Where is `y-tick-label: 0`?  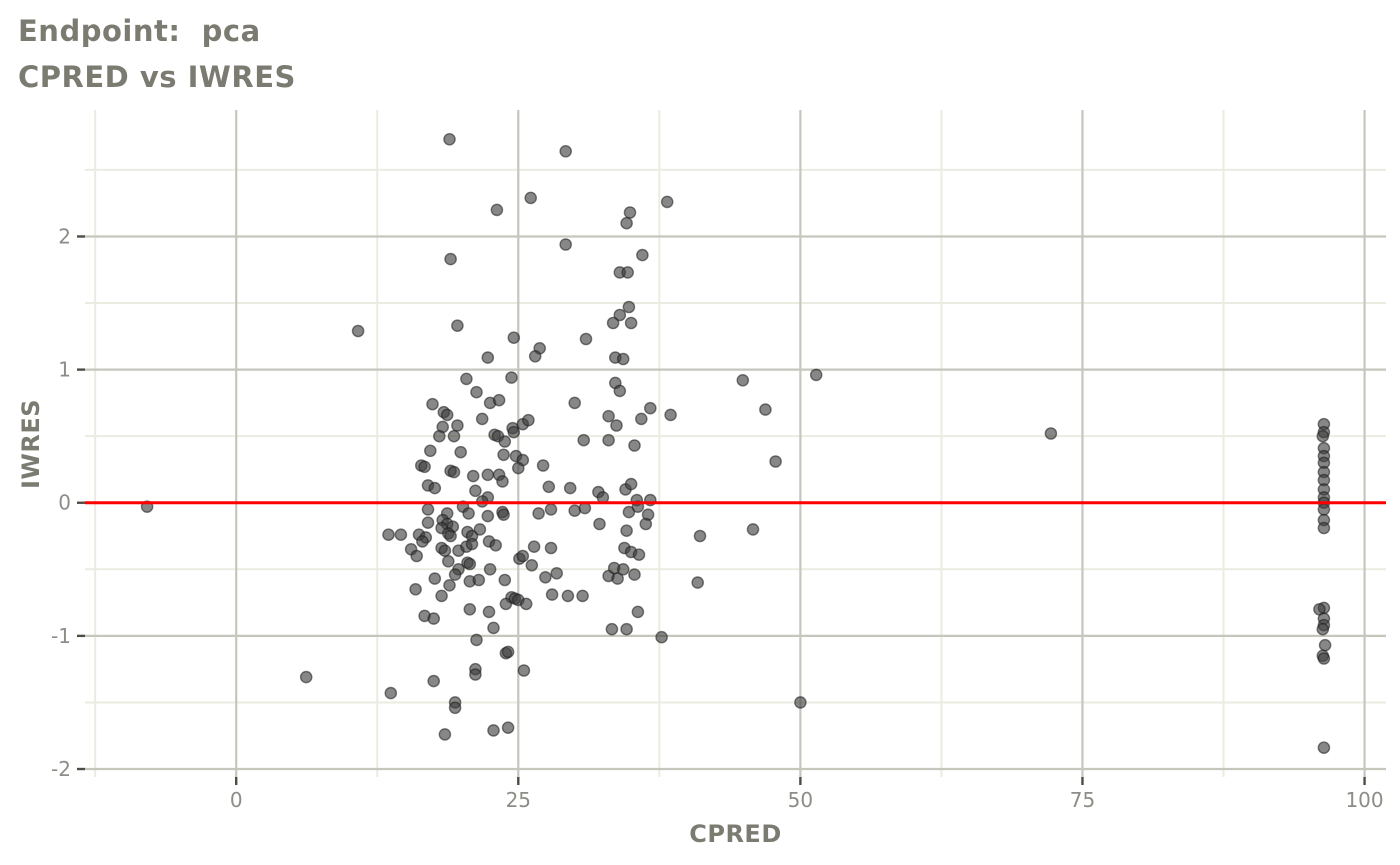 y-tick-label: 0 is located at coordinates (64, 503).